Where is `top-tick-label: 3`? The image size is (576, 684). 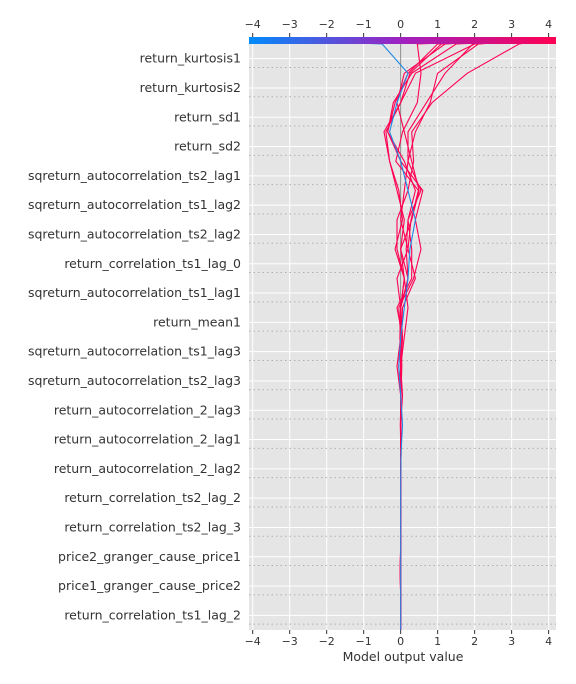 top-tick-label: 3 is located at coordinates (511, 24).